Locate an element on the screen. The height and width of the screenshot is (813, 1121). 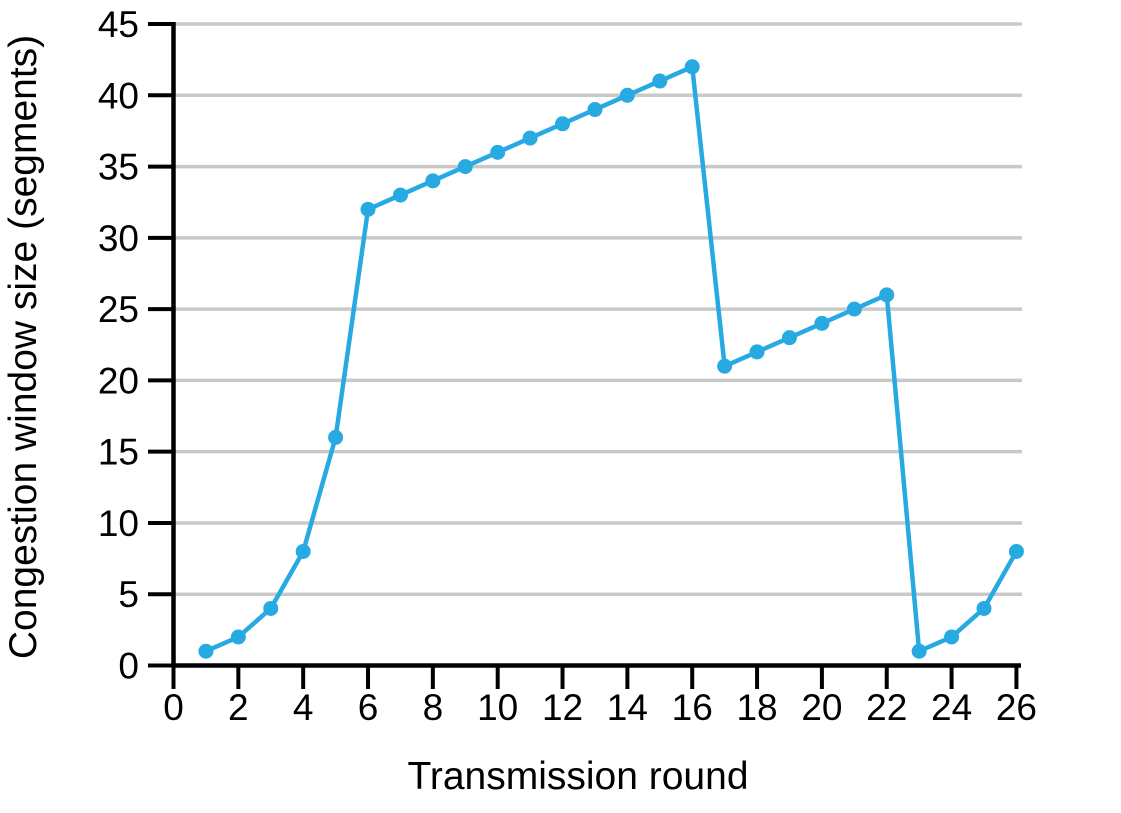
y-tick-label: 15 is located at coordinates (118, 452).